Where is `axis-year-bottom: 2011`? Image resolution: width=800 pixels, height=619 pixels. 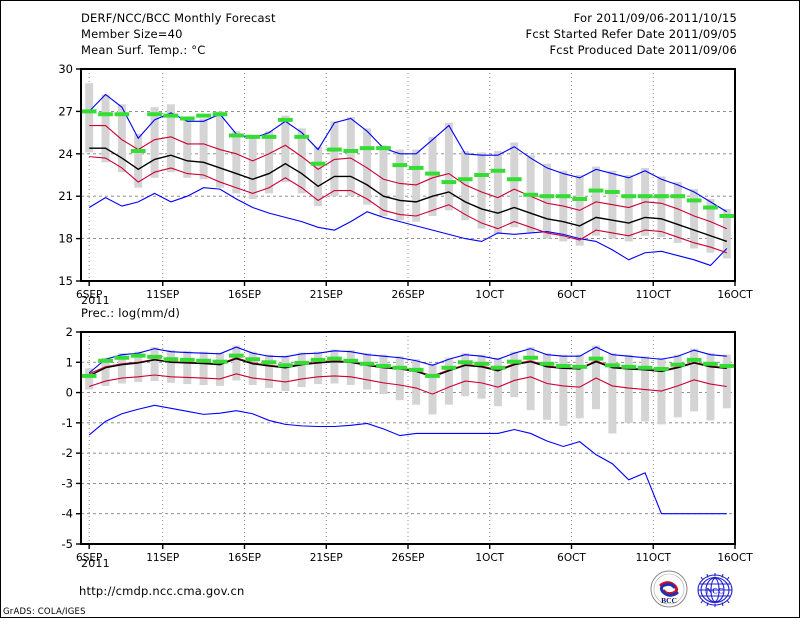
axis-year-bottom: 2011 is located at coordinates (95, 563).